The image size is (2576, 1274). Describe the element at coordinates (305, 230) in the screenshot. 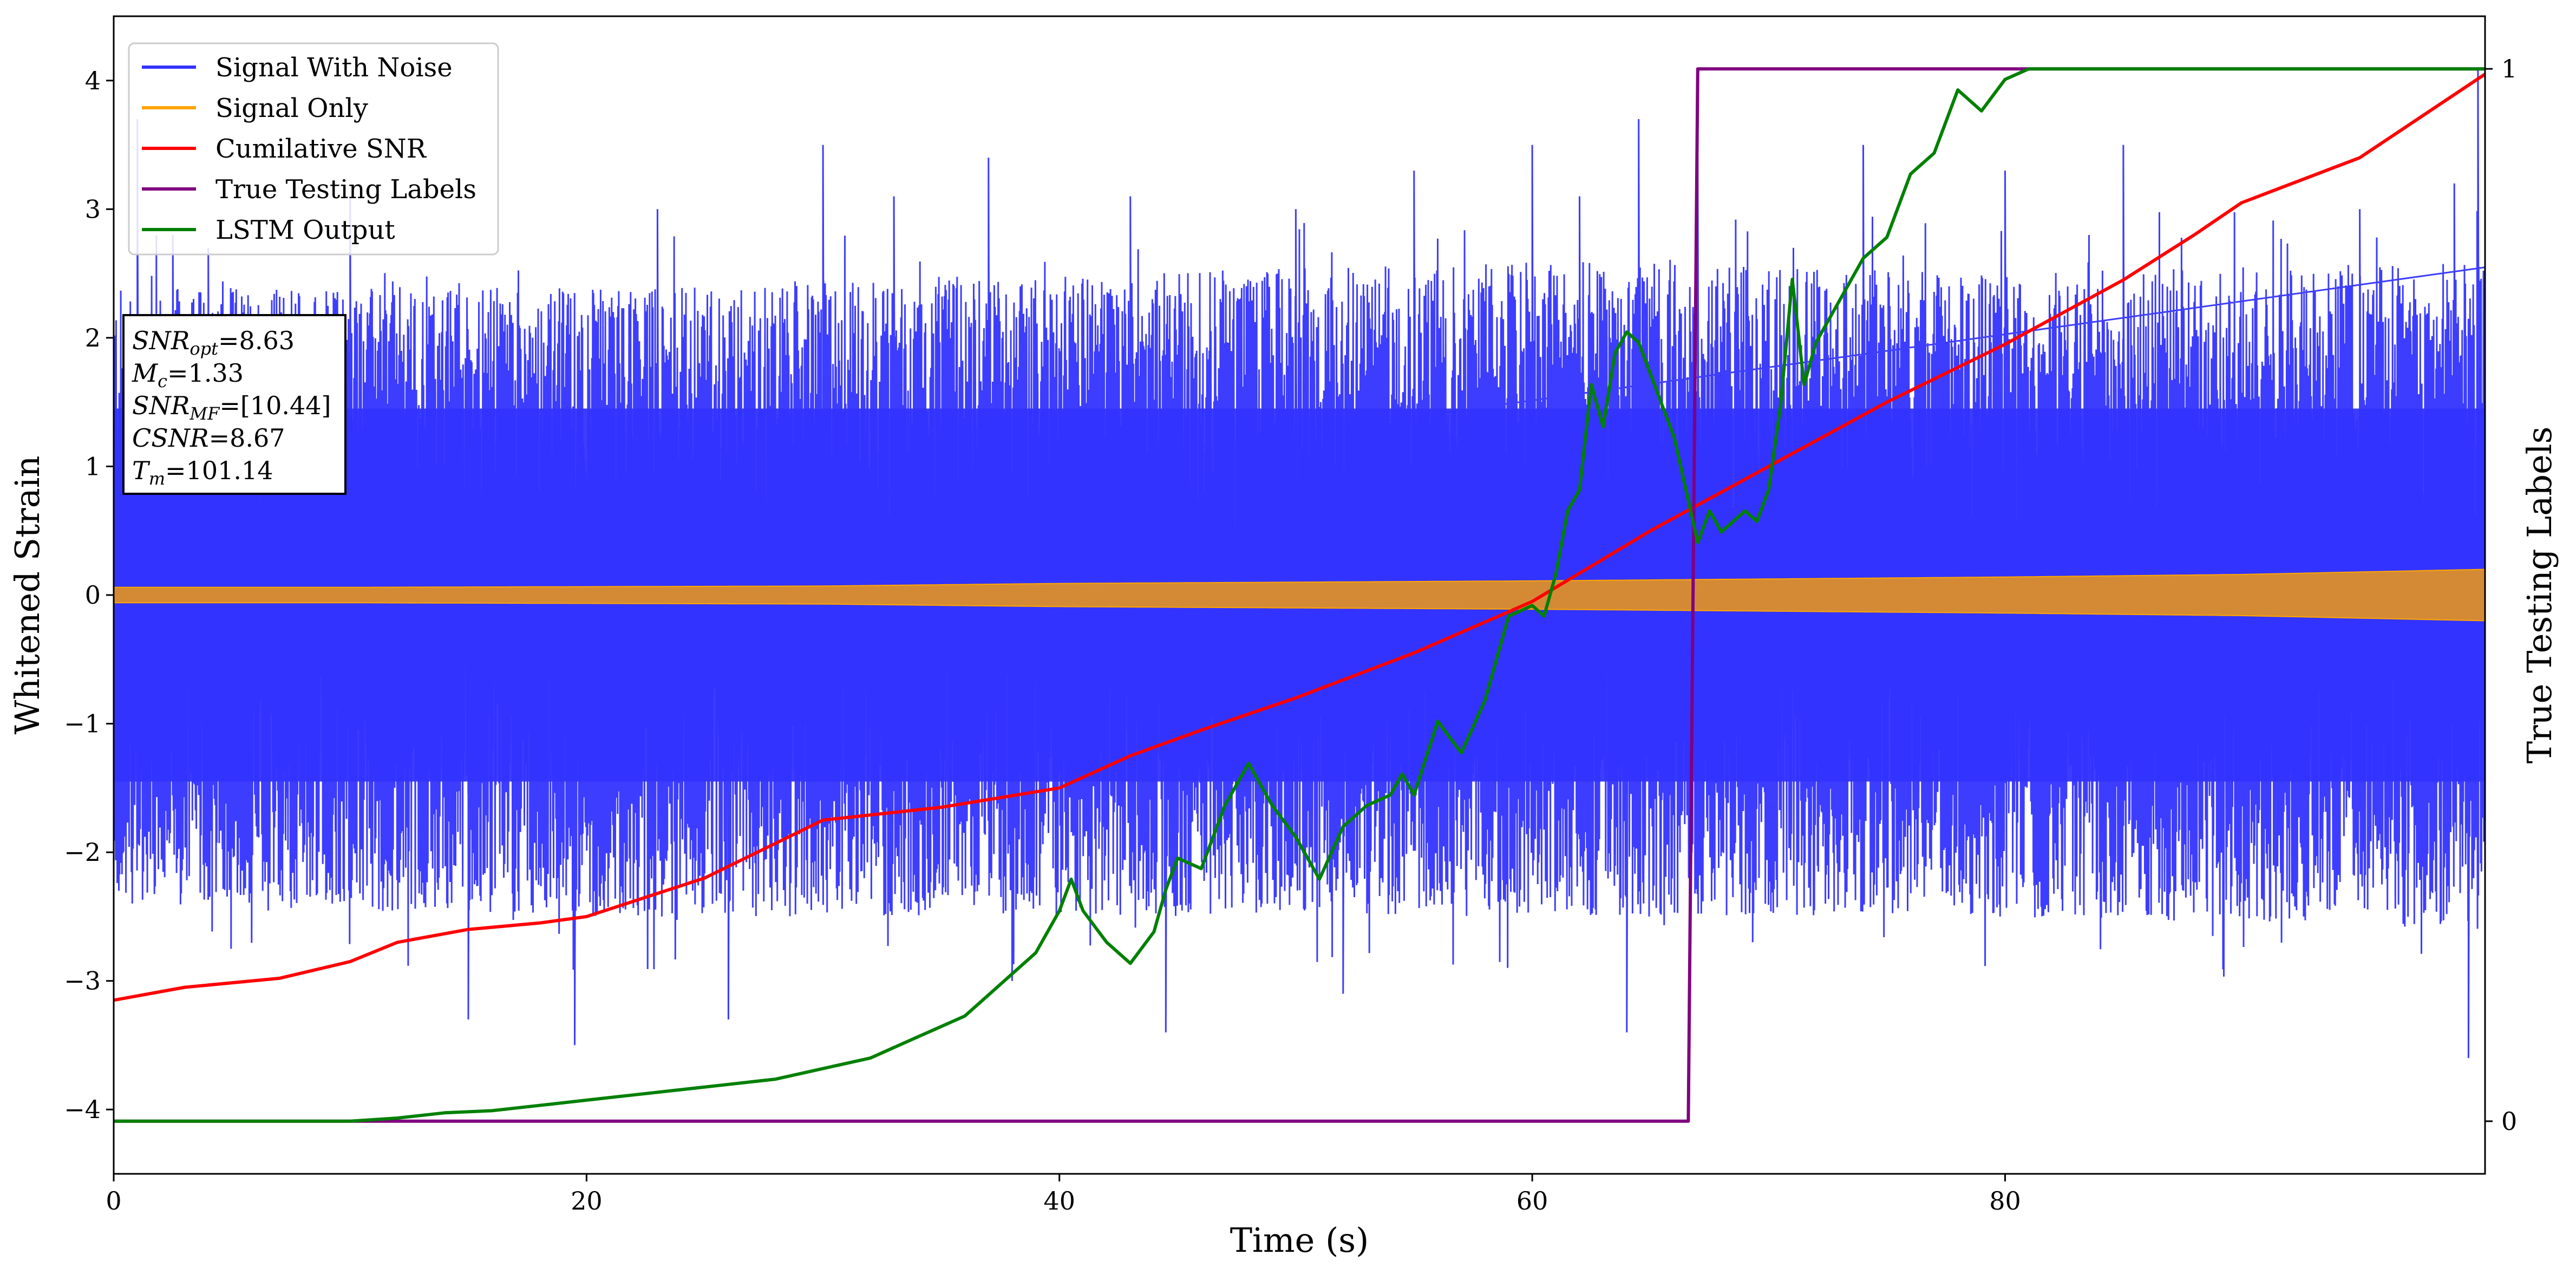

I see `legend-label: LSTM Output` at that location.